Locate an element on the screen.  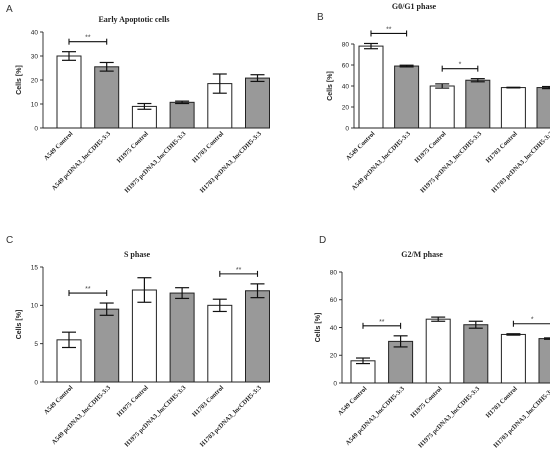
panel-letter: A is located at coordinates (9, 9).